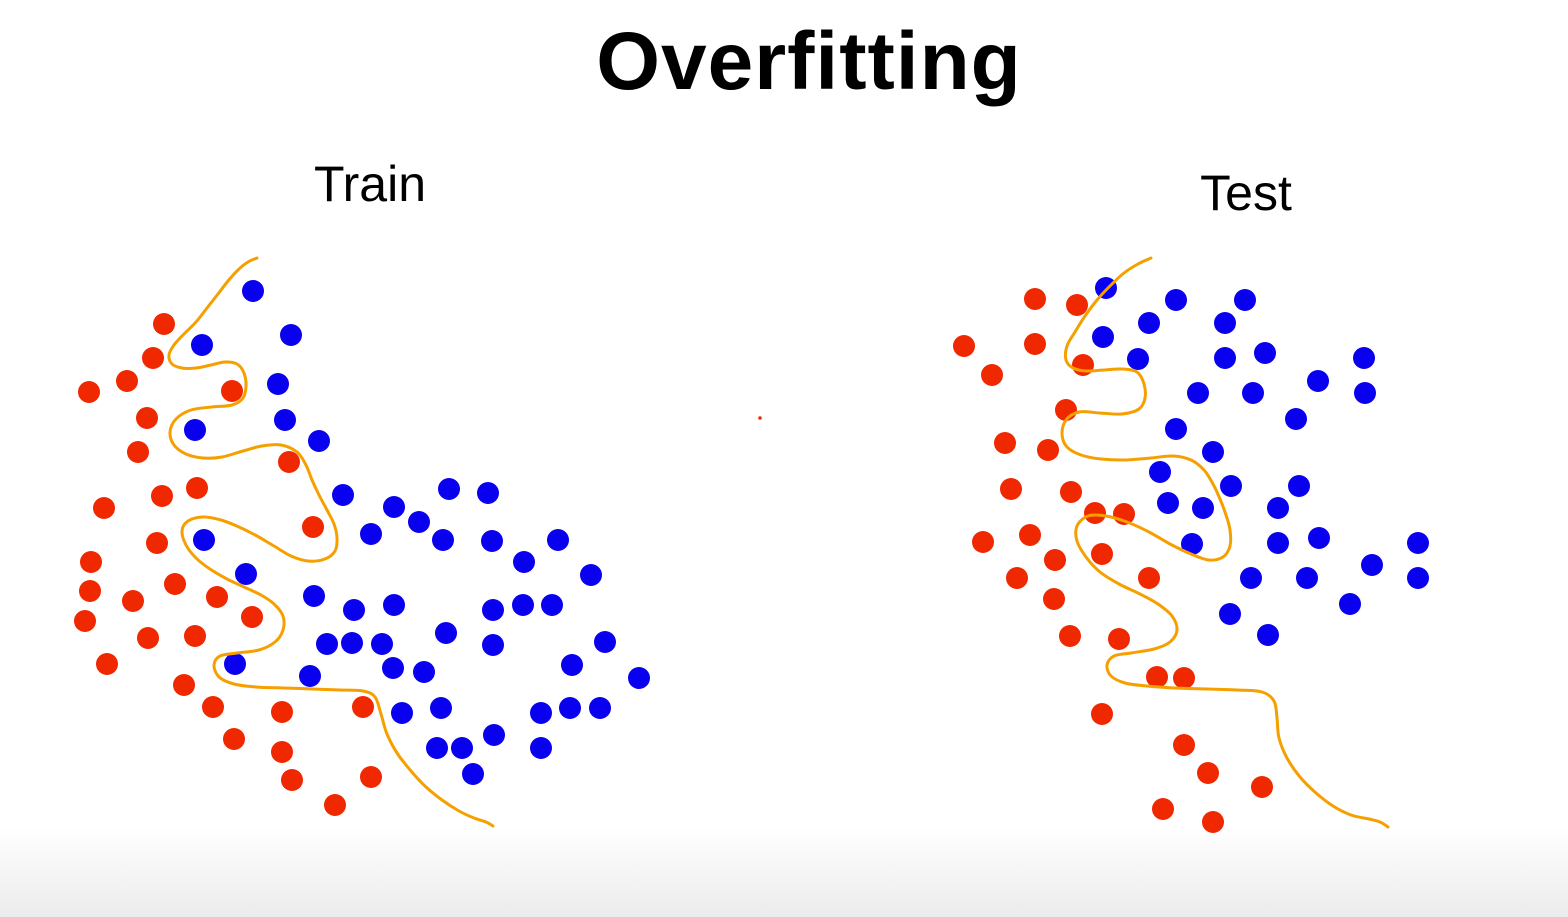 This screenshot has width=1568, height=917. What do you see at coordinates (809, 61) in the screenshot?
I see `slide-title: Overfitting` at bounding box center [809, 61].